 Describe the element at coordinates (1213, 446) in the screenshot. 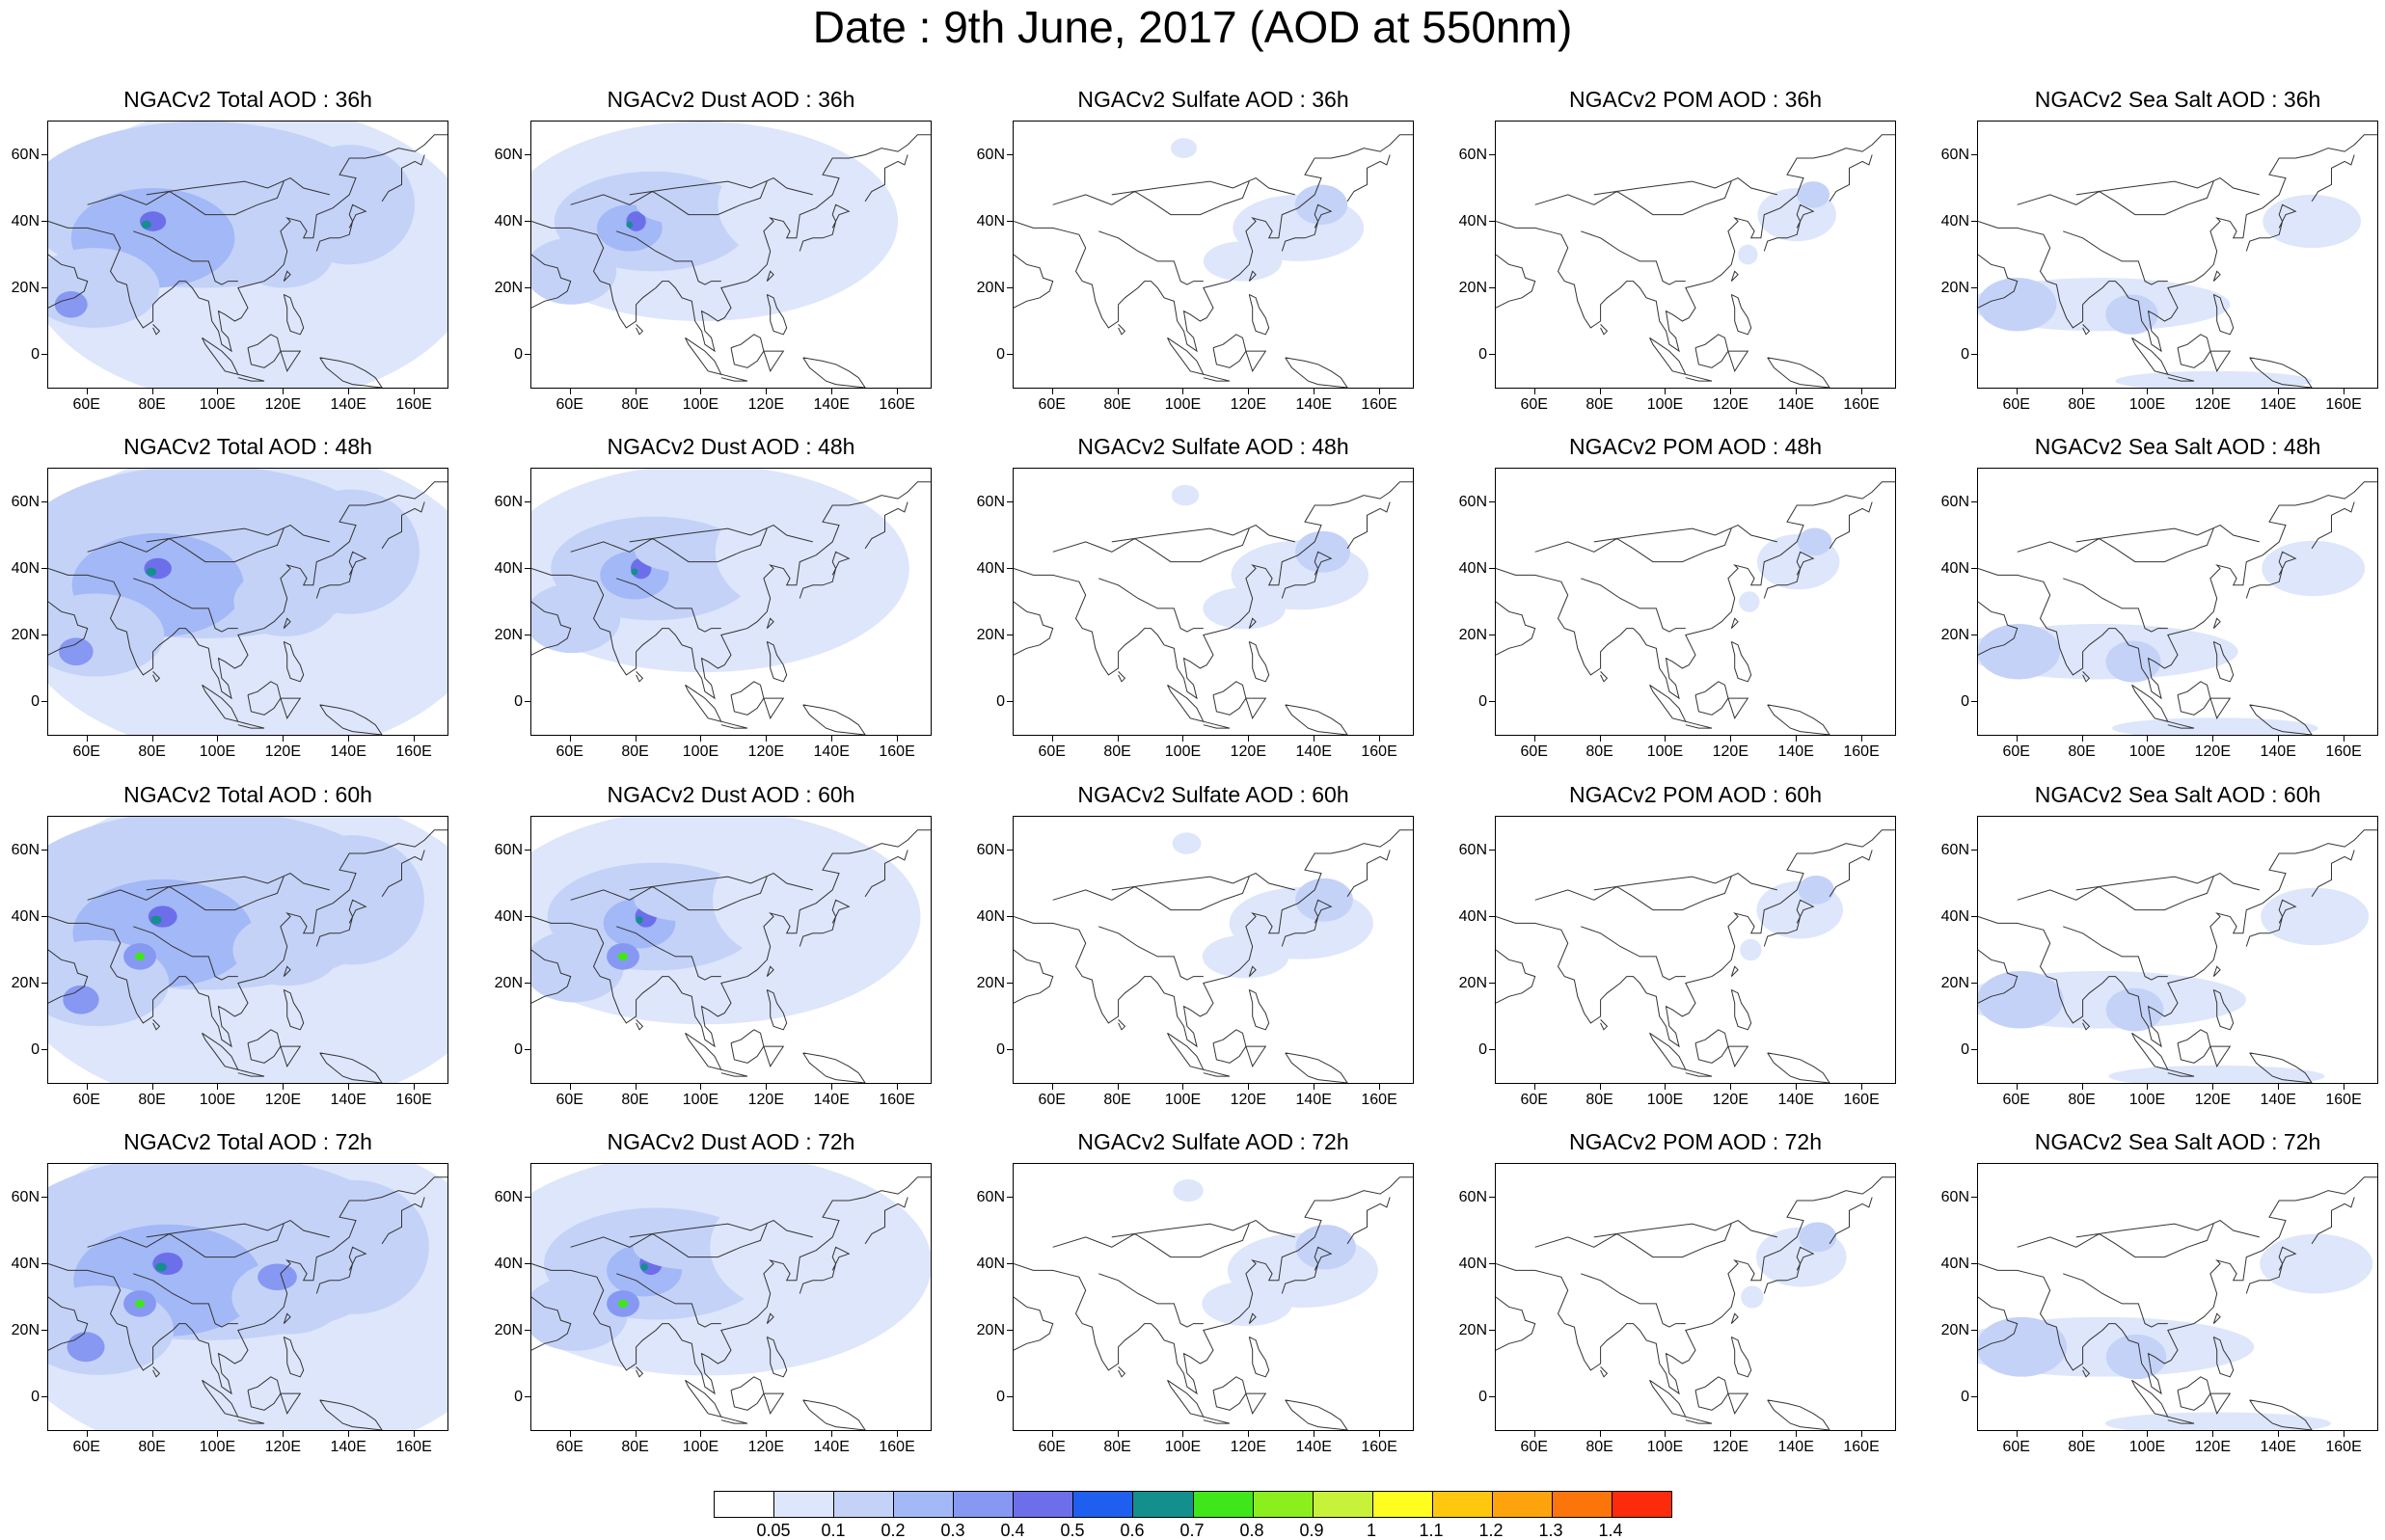

I see `panel-title: NGACv2 Sulfate AOD : 48h` at that location.